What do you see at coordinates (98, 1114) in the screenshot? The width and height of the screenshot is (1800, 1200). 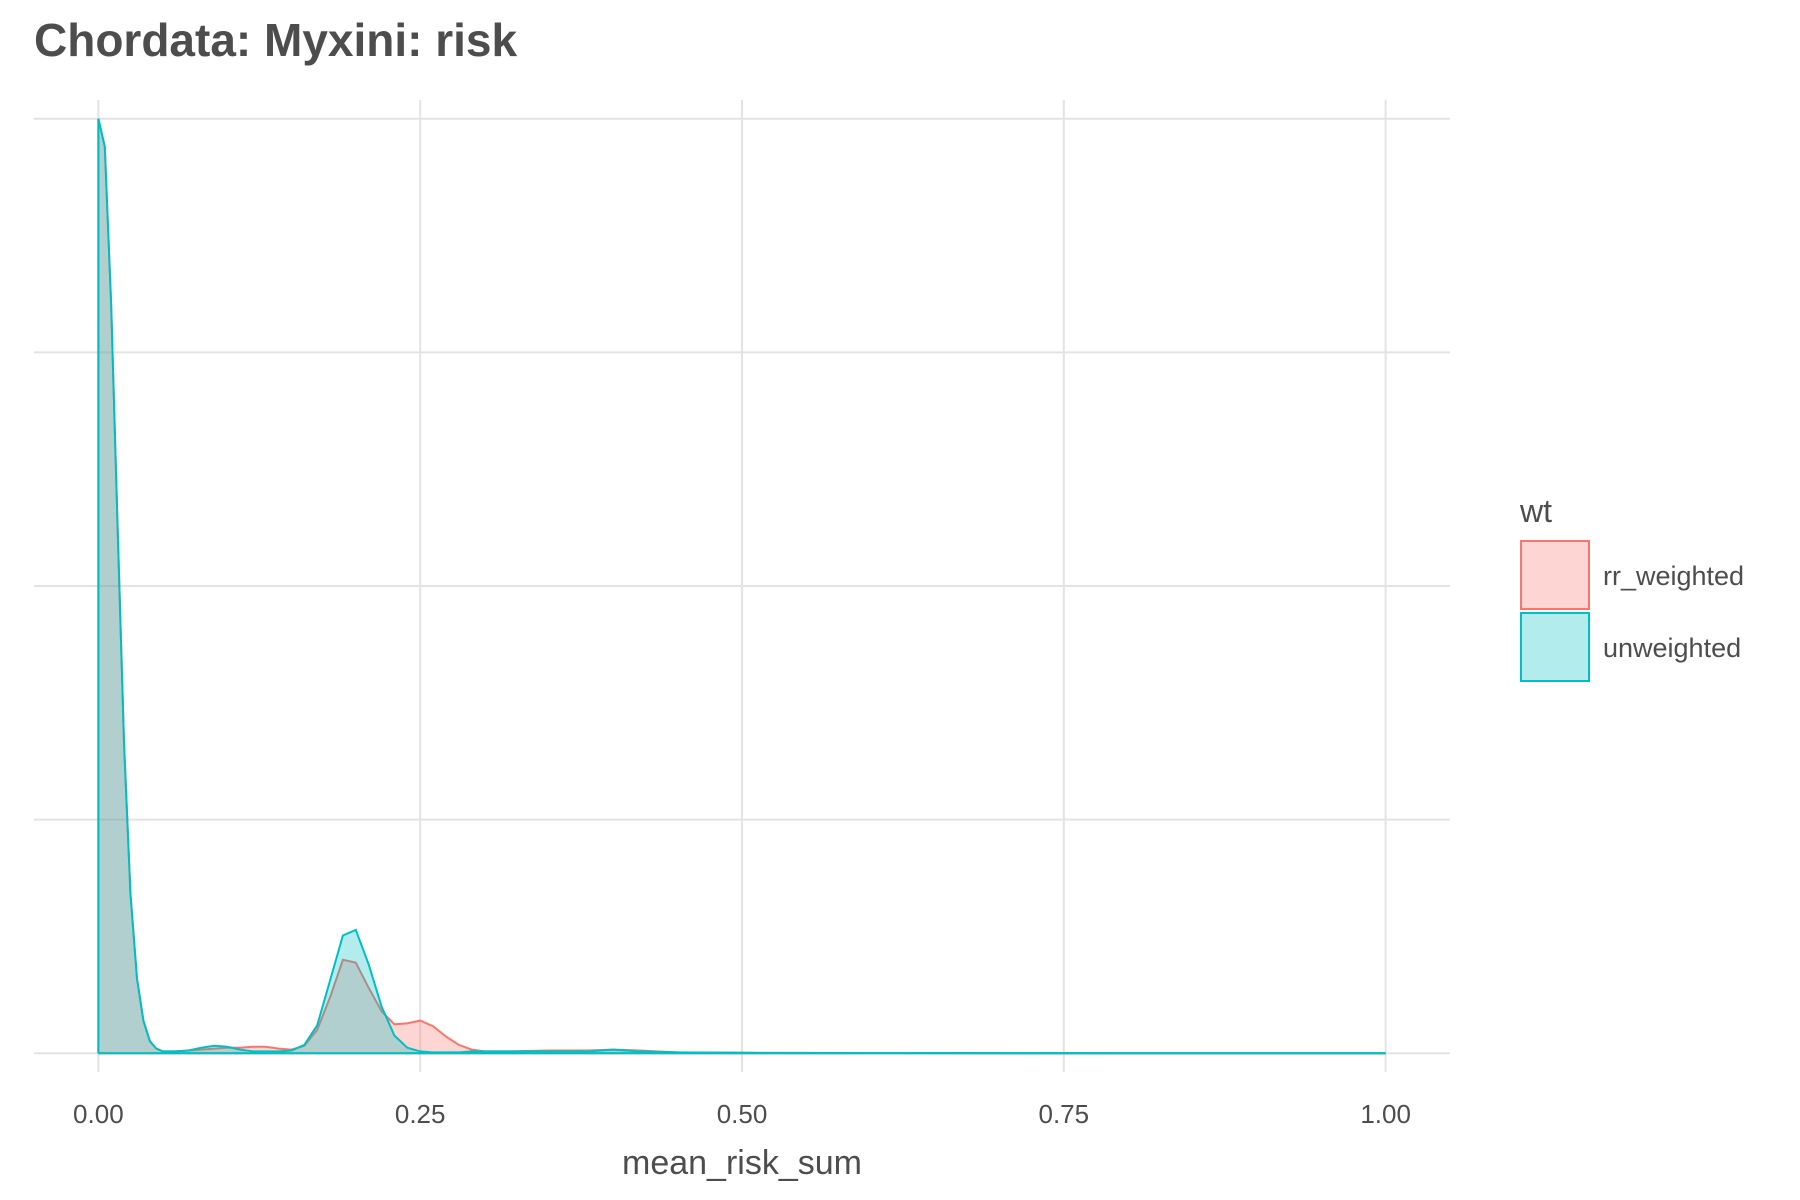 I see `x-tick-label-0: 0.00` at bounding box center [98, 1114].